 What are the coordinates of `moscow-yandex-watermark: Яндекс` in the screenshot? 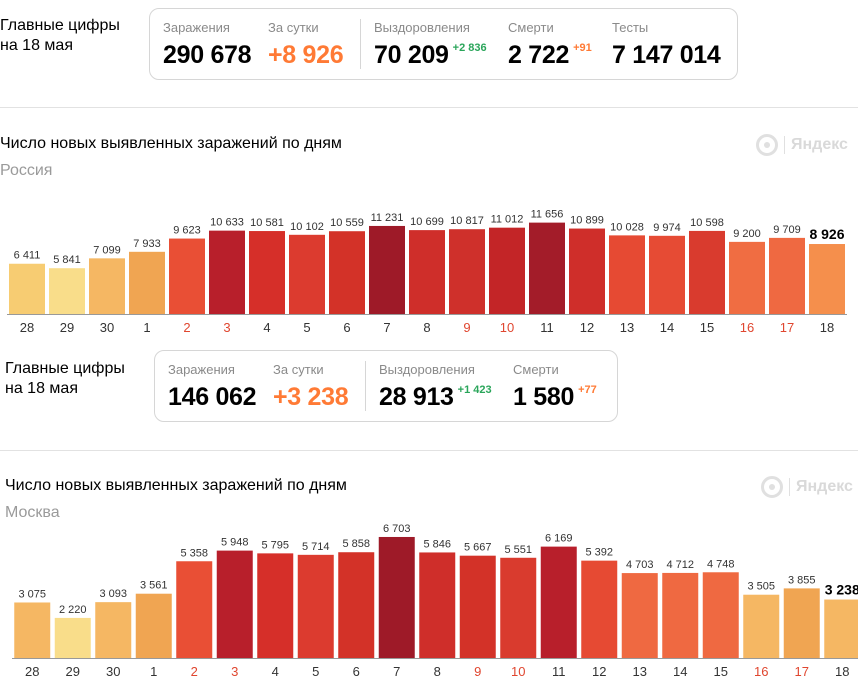 It's located at (807, 487).